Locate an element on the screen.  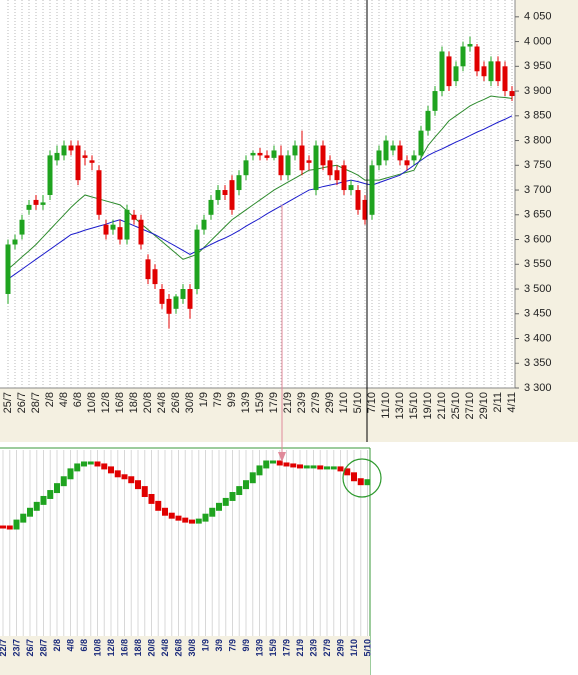
x-tick-label: 25/7 is located at coordinates (8, 402).